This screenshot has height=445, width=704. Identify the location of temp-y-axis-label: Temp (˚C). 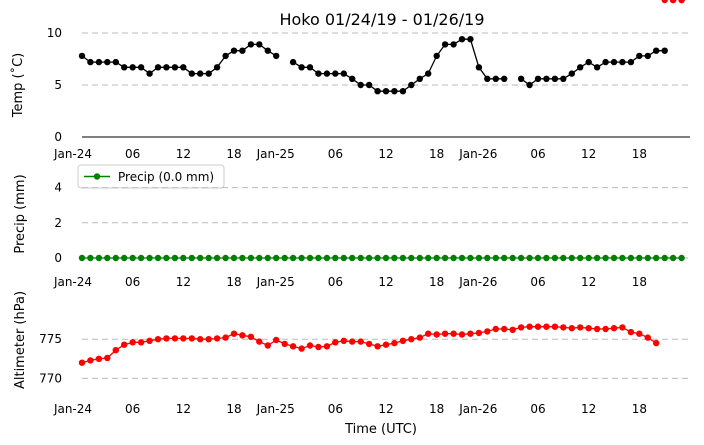
(18, 86).